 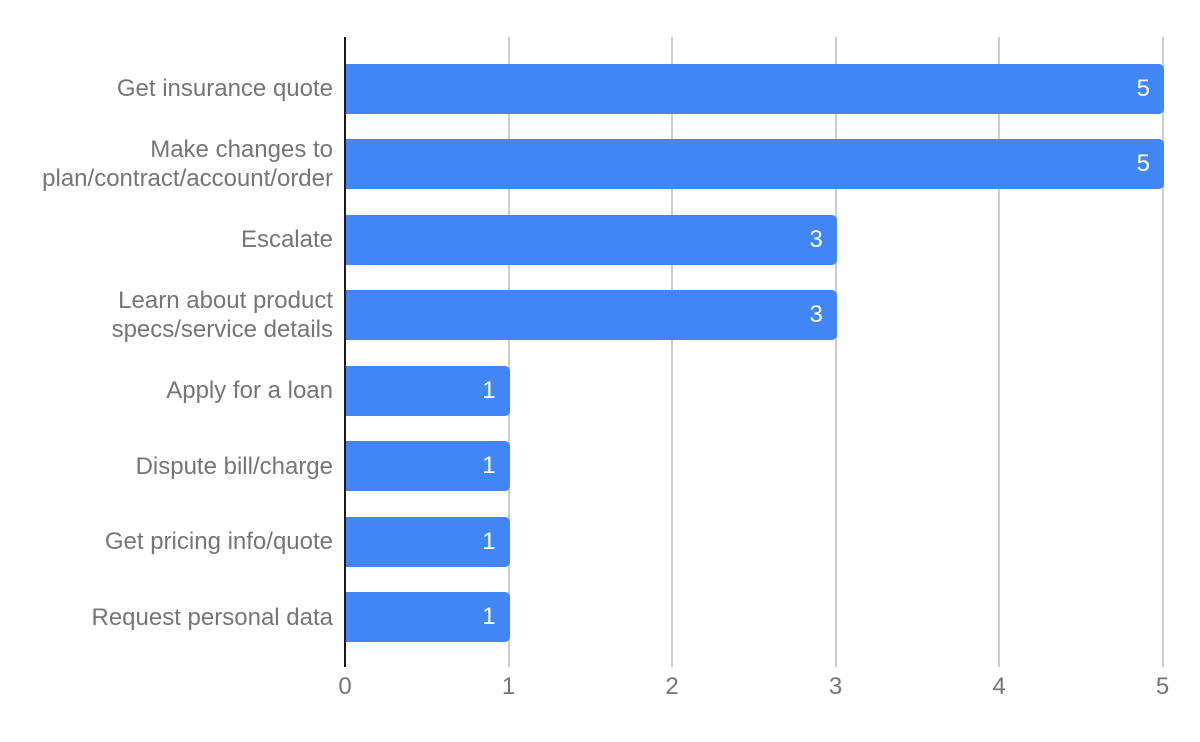 What do you see at coordinates (212, 617) in the screenshot?
I see `category-label: Request personal data` at bounding box center [212, 617].